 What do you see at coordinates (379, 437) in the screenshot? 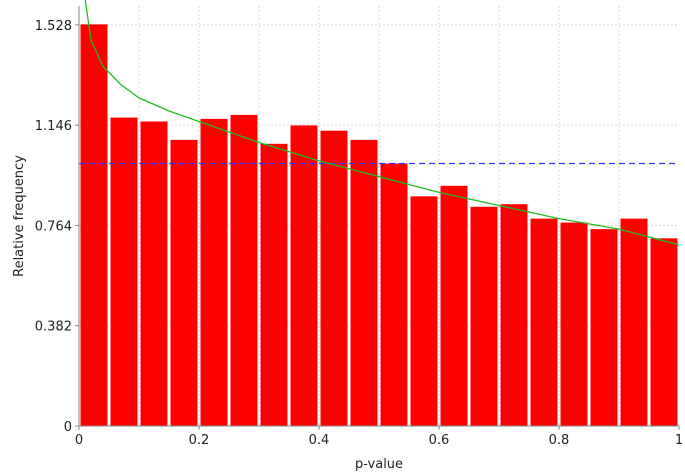
I see `x-axis-ticks: 0 0.2 0.4 0.6 0.8 1` at bounding box center [379, 437].